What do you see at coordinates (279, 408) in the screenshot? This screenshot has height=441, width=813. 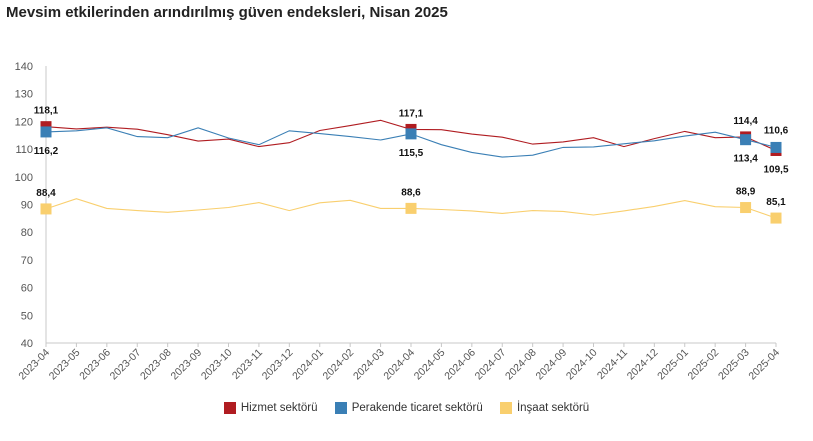 I see `legend-label-hizmet: Hizmet sektörü` at bounding box center [279, 408].